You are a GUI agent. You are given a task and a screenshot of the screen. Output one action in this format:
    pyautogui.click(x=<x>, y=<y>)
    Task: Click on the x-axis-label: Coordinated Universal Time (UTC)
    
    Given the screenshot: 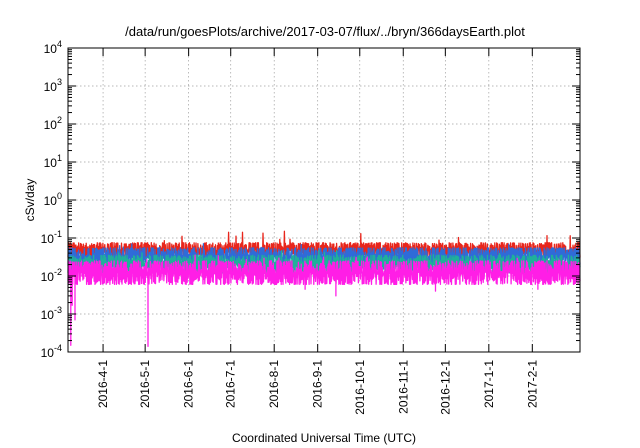 What is the action you would take?
    pyautogui.click(x=324, y=438)
    